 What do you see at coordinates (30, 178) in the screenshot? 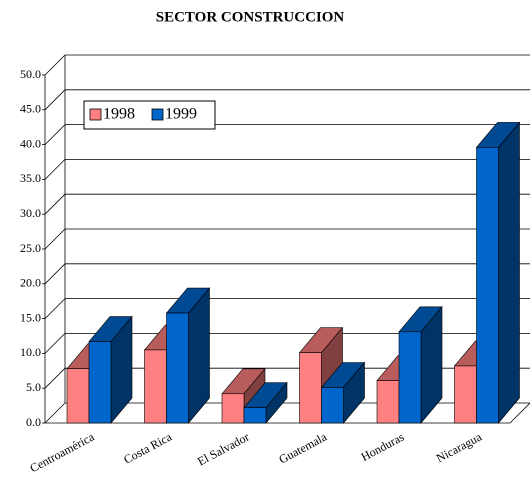
I see `y-tick-label: 35.0` at bounding box center [30, 178].